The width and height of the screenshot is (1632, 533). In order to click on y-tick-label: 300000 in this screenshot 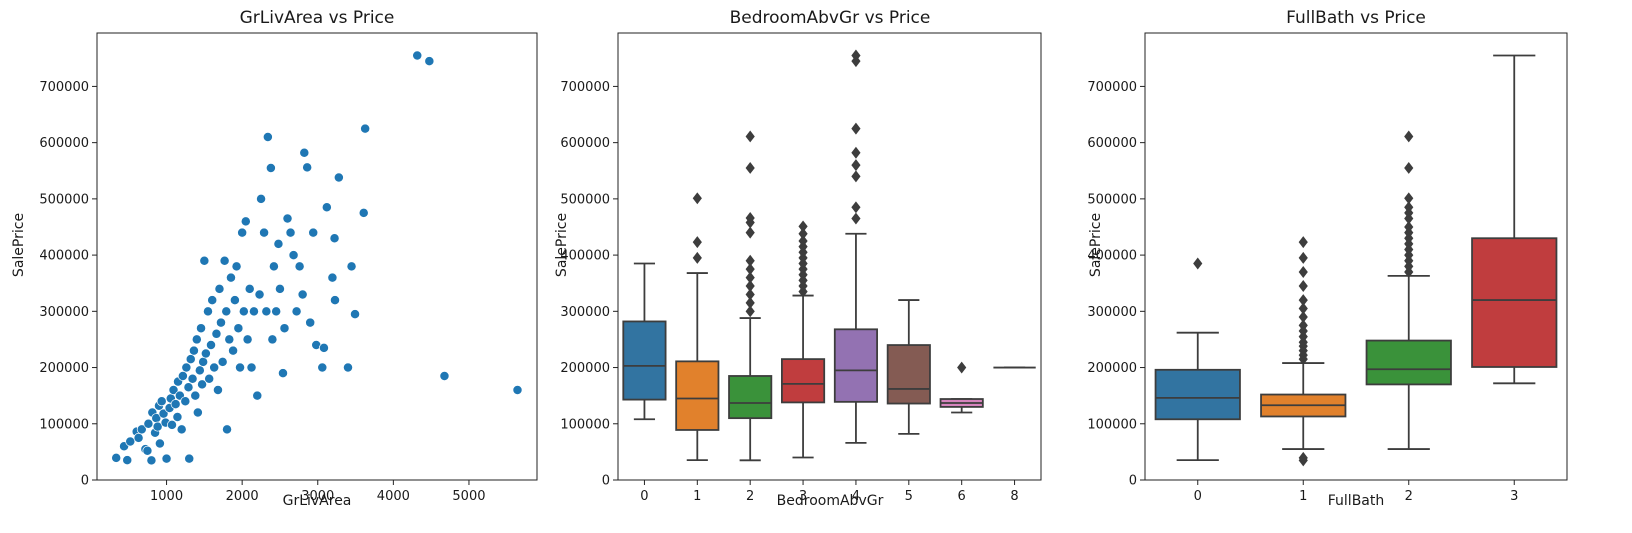, I will do `click(585, 312)`.